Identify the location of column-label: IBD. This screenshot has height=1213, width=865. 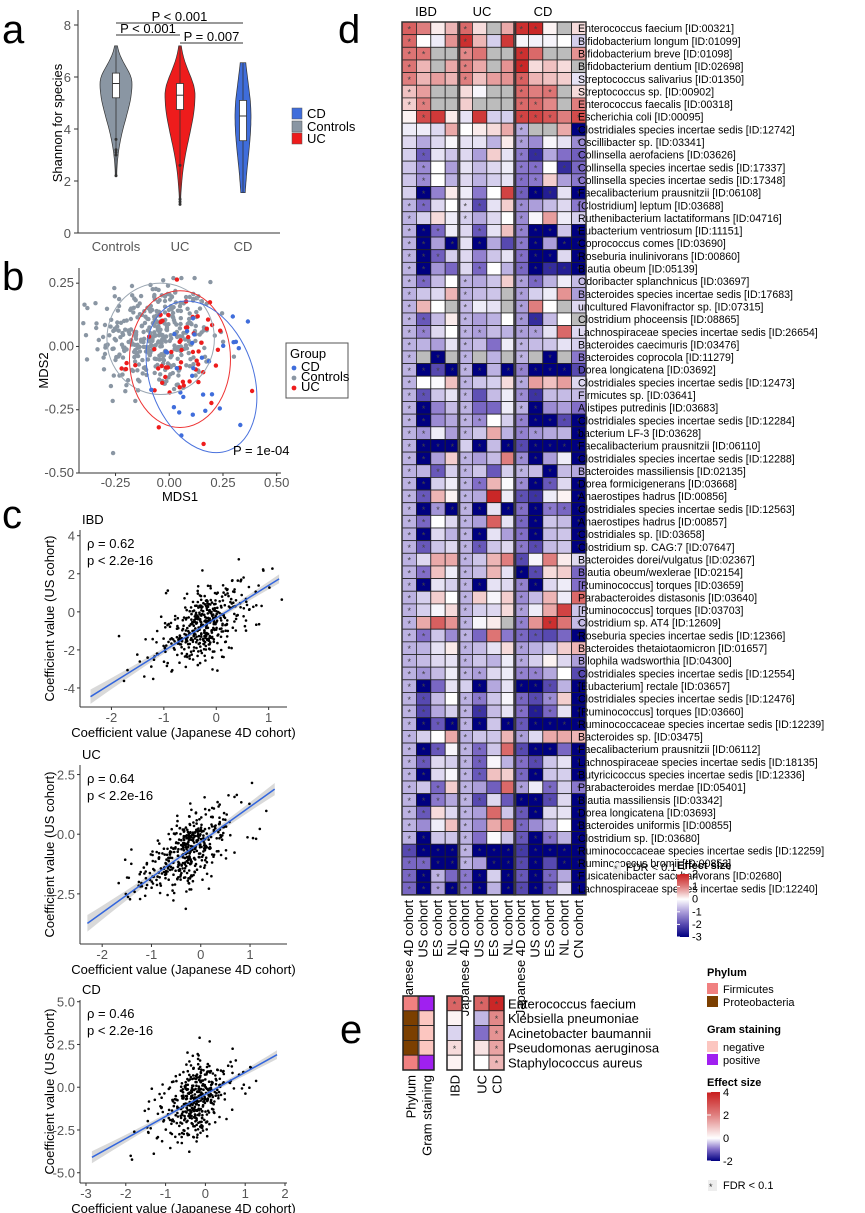
(455, 1086).